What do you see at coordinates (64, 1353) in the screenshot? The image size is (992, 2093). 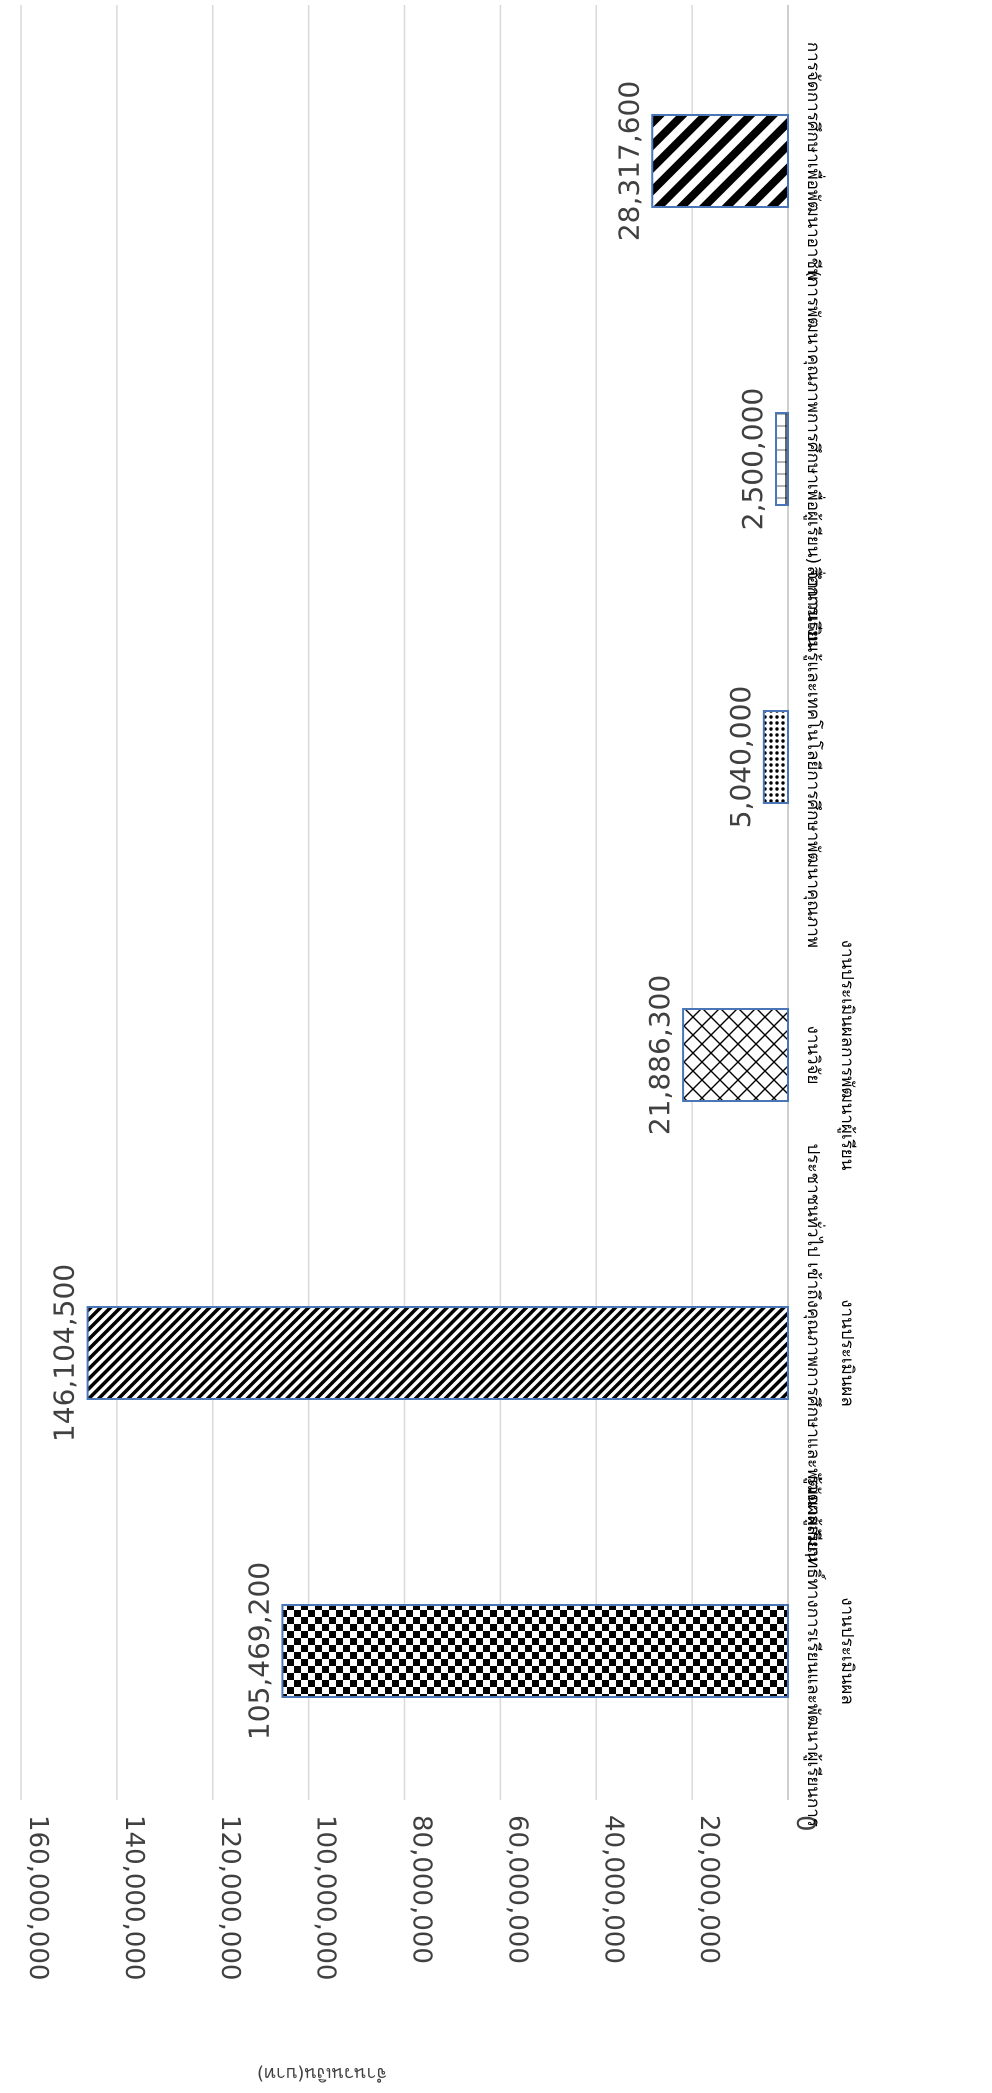 I see `data-label: 146,104,500` at bounding box center [64, 1353].